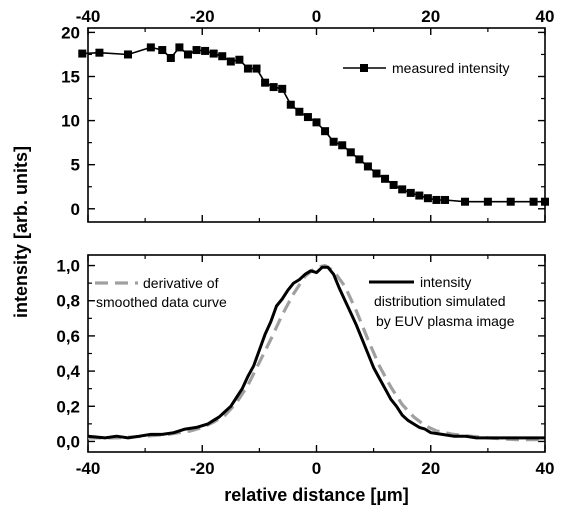 The width and height of the screenshot is (561, 508). I want to click on x-tick-label: 0, so click(316, 468).